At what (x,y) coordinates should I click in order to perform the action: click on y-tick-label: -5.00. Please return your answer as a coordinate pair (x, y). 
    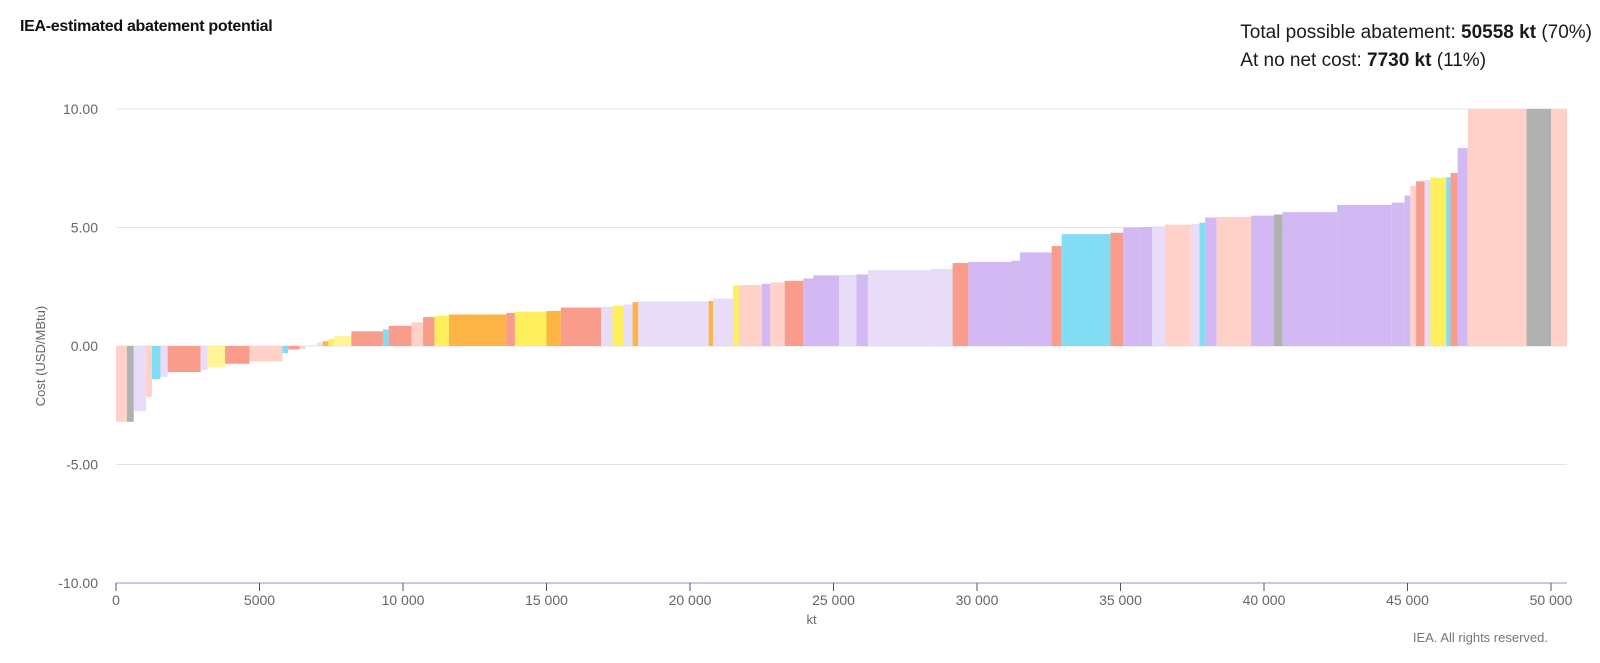
    Looking at the image, I should click on (82, 465).